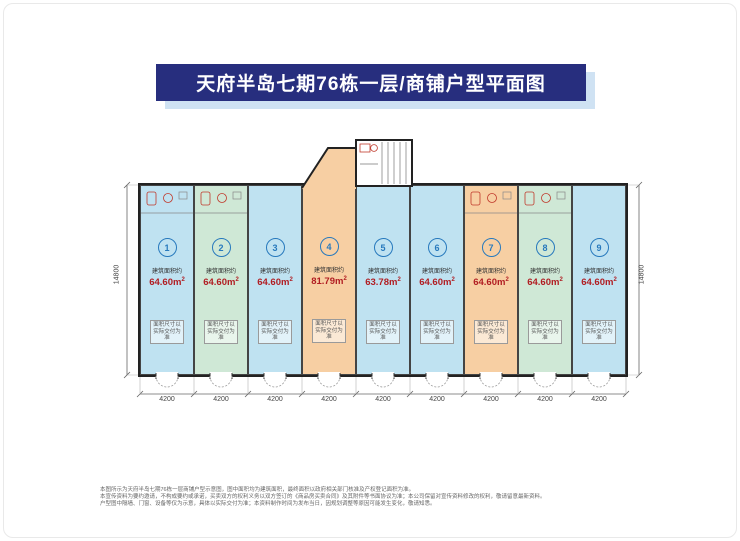 The width and height of the screenshot is (740, 541). Describe the element at coordinates (491, 247) in the screenshot. I see `unit-number-badge: 7` at that location.